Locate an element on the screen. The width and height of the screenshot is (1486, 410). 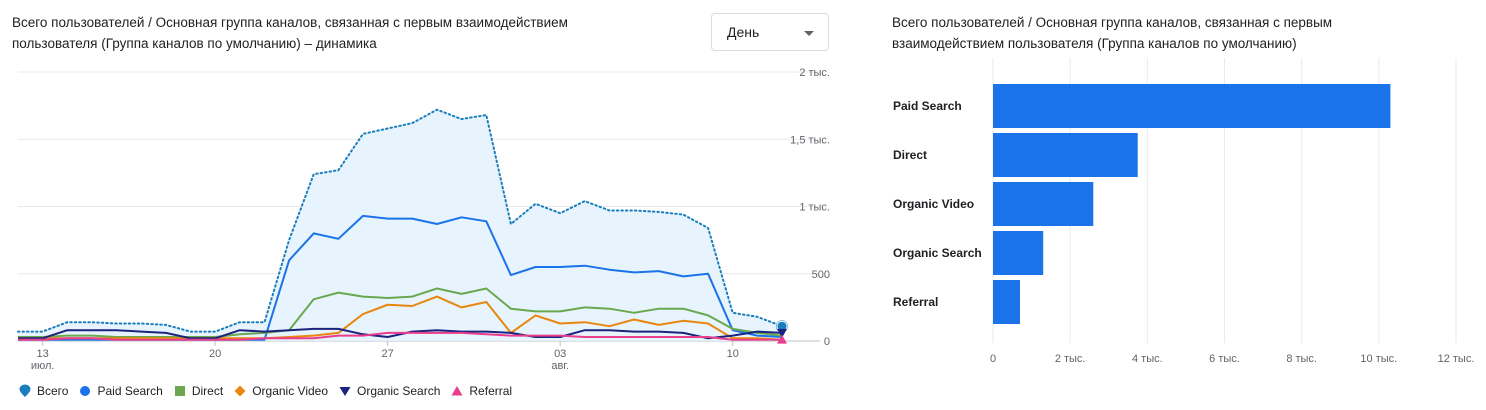
series-line-direct is located at coordinates (400, 312).